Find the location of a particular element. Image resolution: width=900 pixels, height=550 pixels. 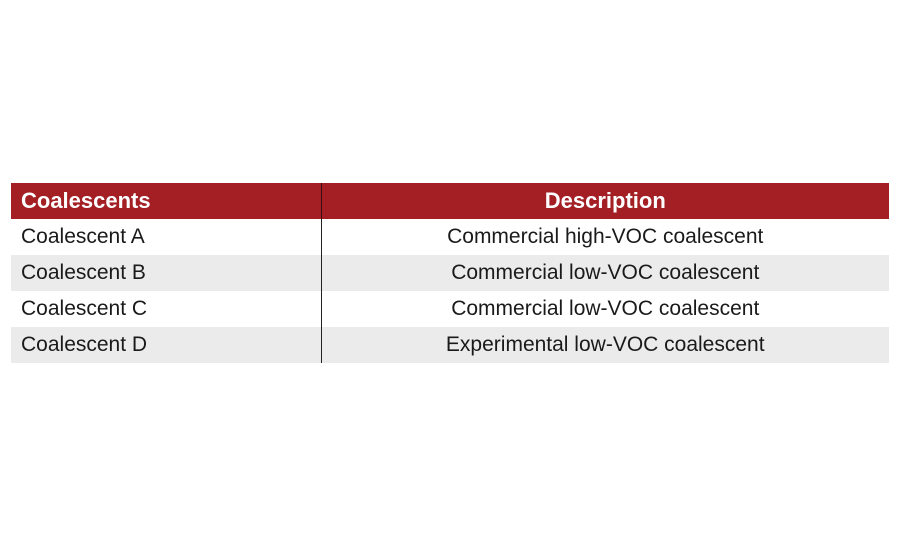

description-cell: Commercial high-VOC coalescent is located at coordinates (605, 237).